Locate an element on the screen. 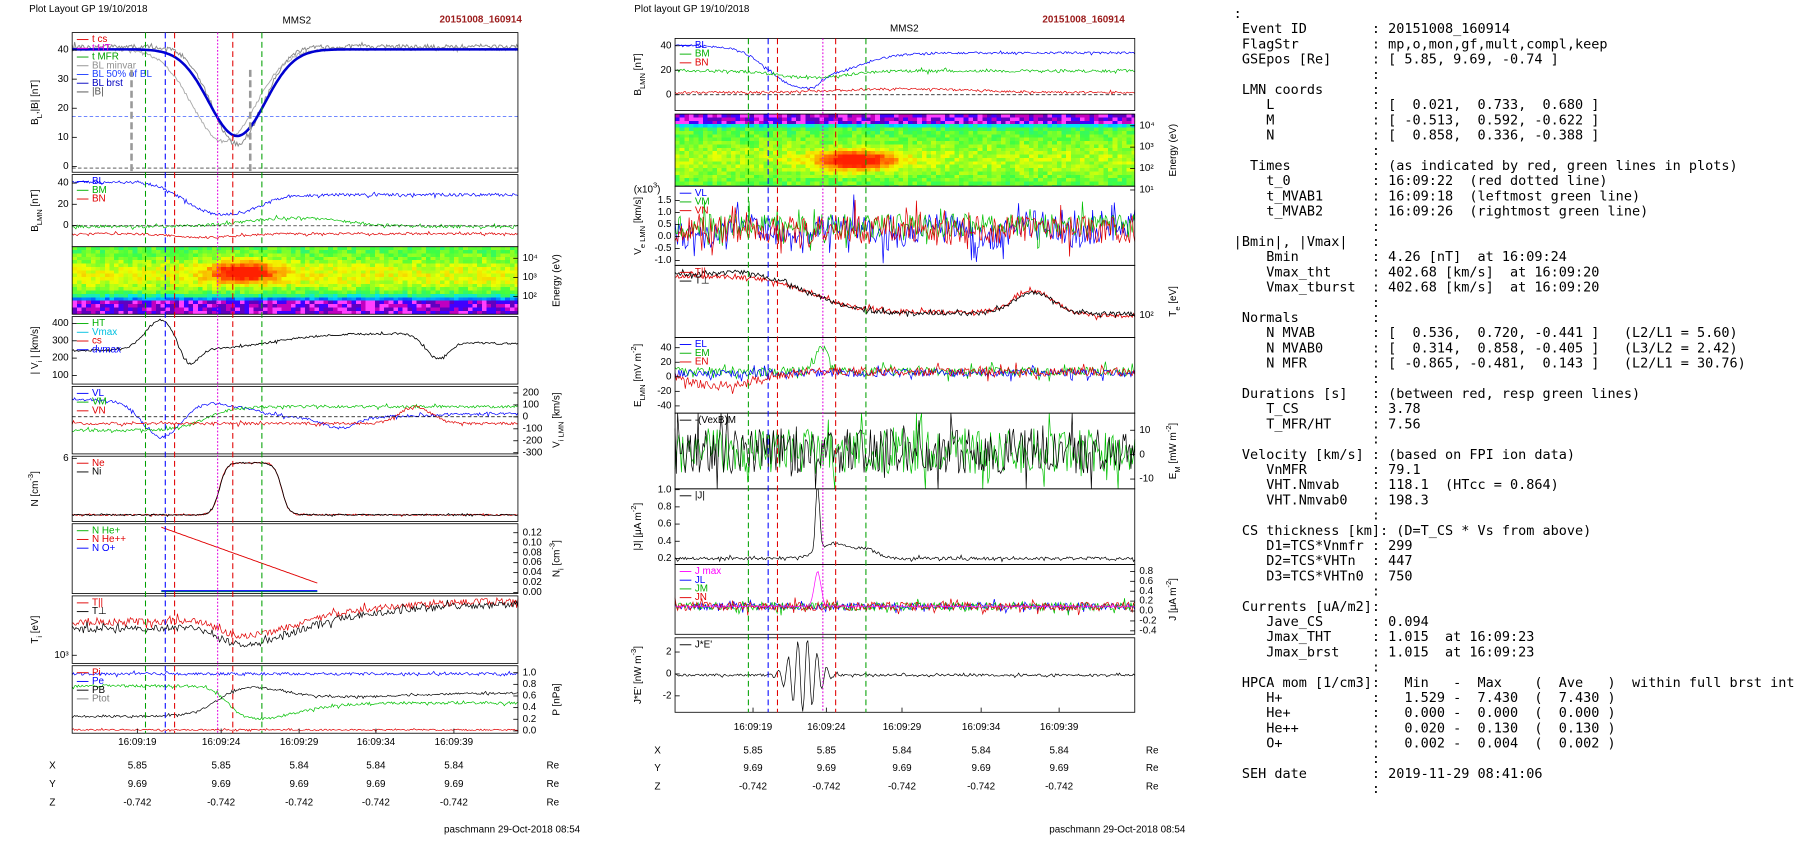  listing-line: GSEpos [Re] : [ 5.85, 9.69, -0.74 ] is located at coordinates (1396, 60).